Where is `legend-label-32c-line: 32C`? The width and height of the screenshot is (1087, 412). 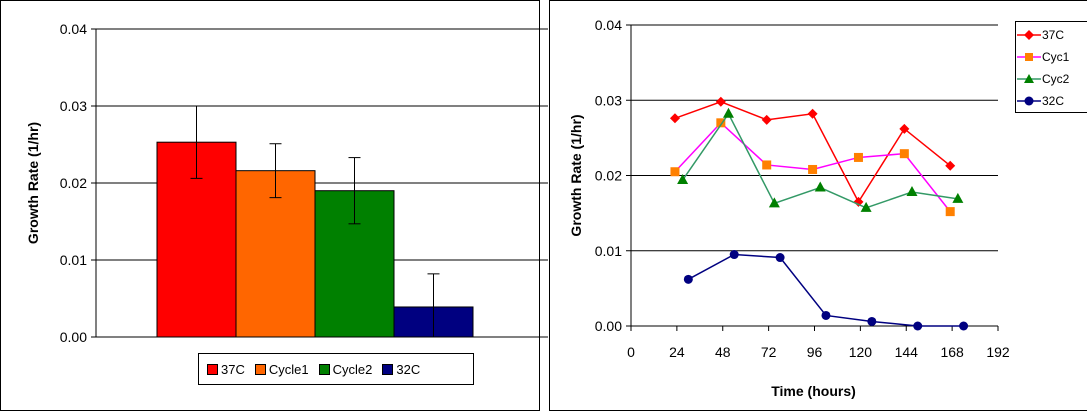 legend-label-32c-line: 32C is located at coordinates (1053, 101).